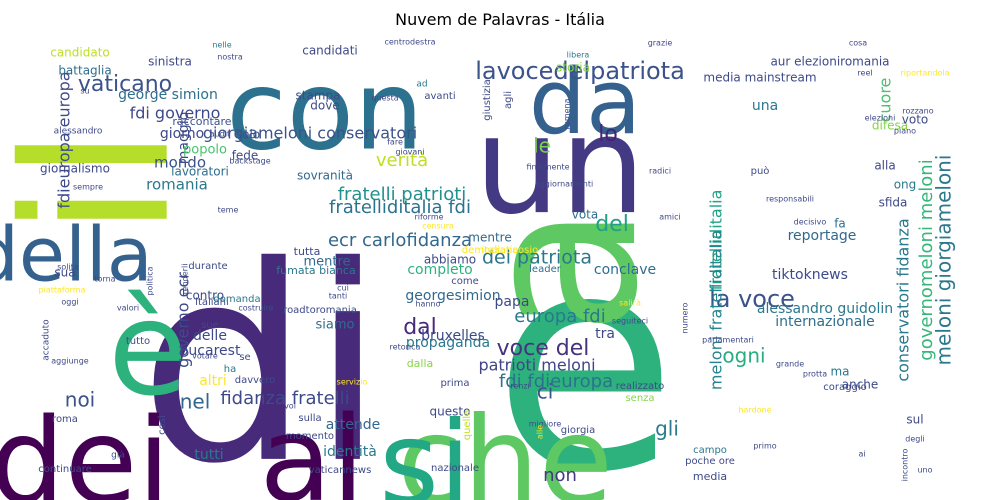 The width and height of the screenshot is (1000, 500). What do you see at coordinates (537, 258) in the screenshot?
I see `word-del-patriota: del patriota` at bounding box center [537, 258].